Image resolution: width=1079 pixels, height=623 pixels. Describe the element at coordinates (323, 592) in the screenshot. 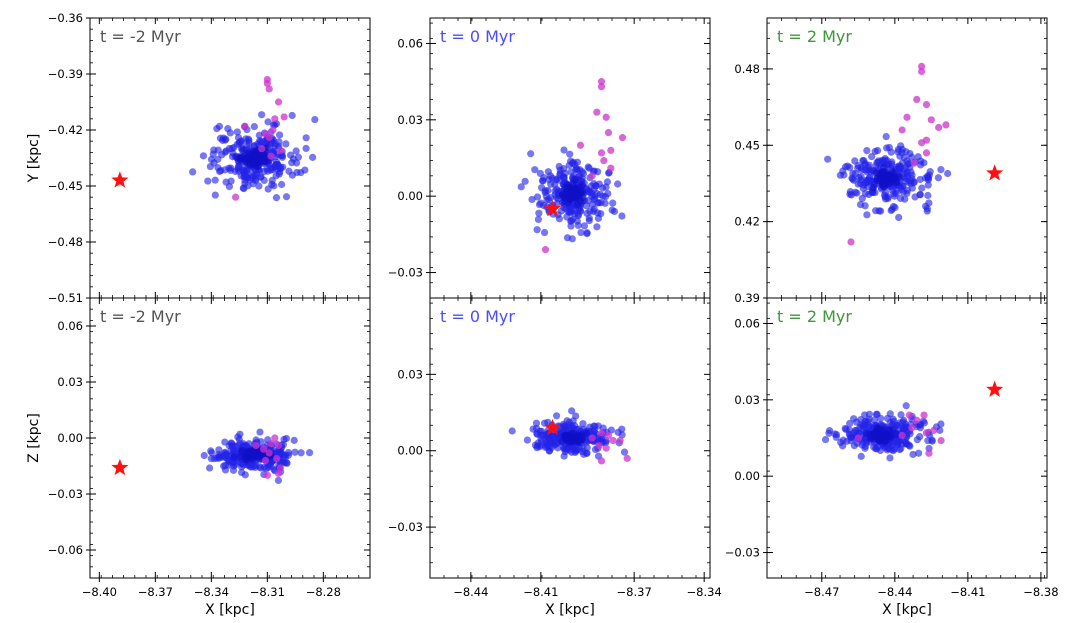

I see `x-tick-label: −8.28` at that location.